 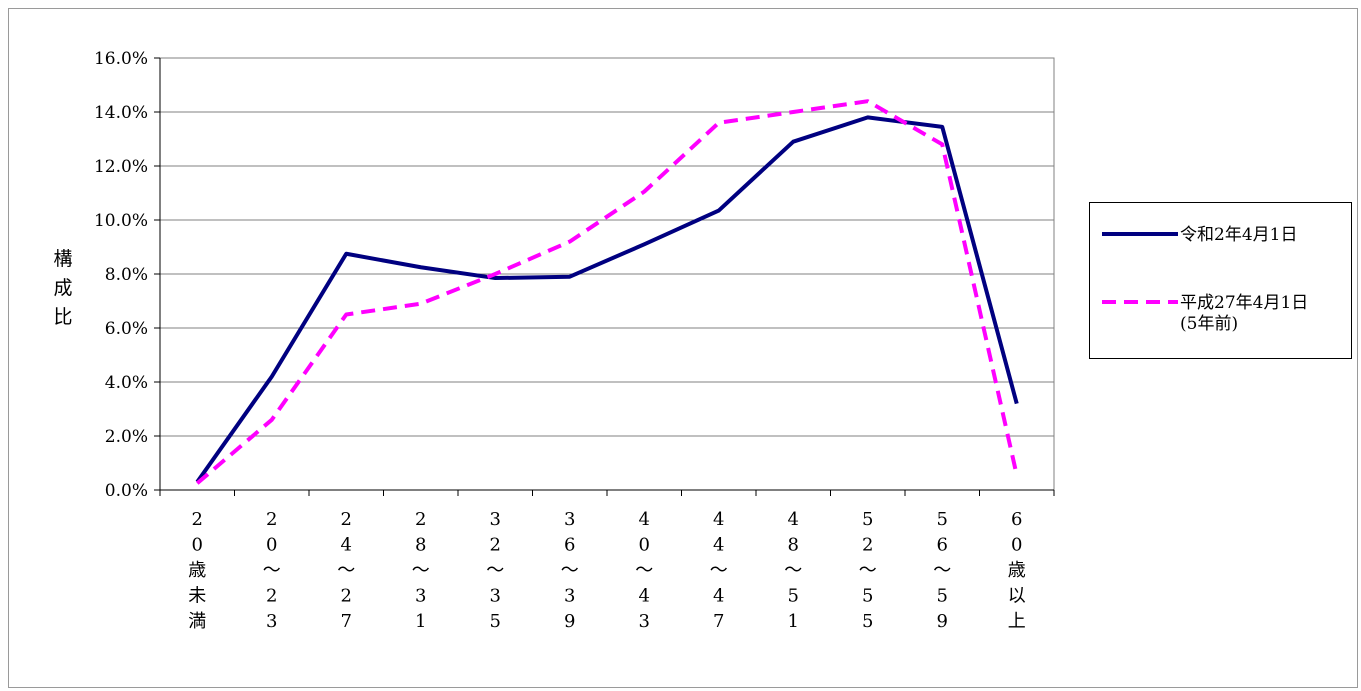 I want to click on legend-item-series-1: 令和2年4月1日, so click(x=1199, y=235).